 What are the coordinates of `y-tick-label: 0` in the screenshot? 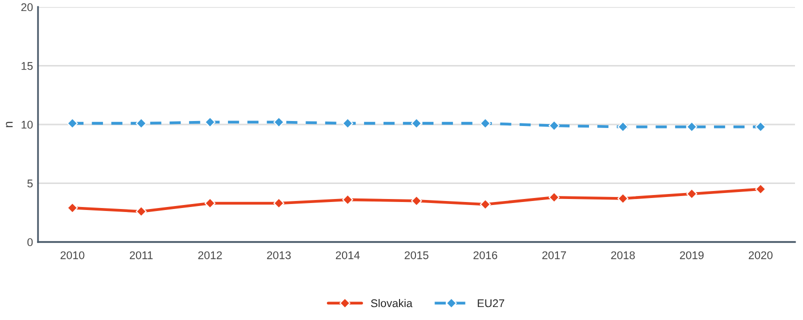 It's located at (30, 242).